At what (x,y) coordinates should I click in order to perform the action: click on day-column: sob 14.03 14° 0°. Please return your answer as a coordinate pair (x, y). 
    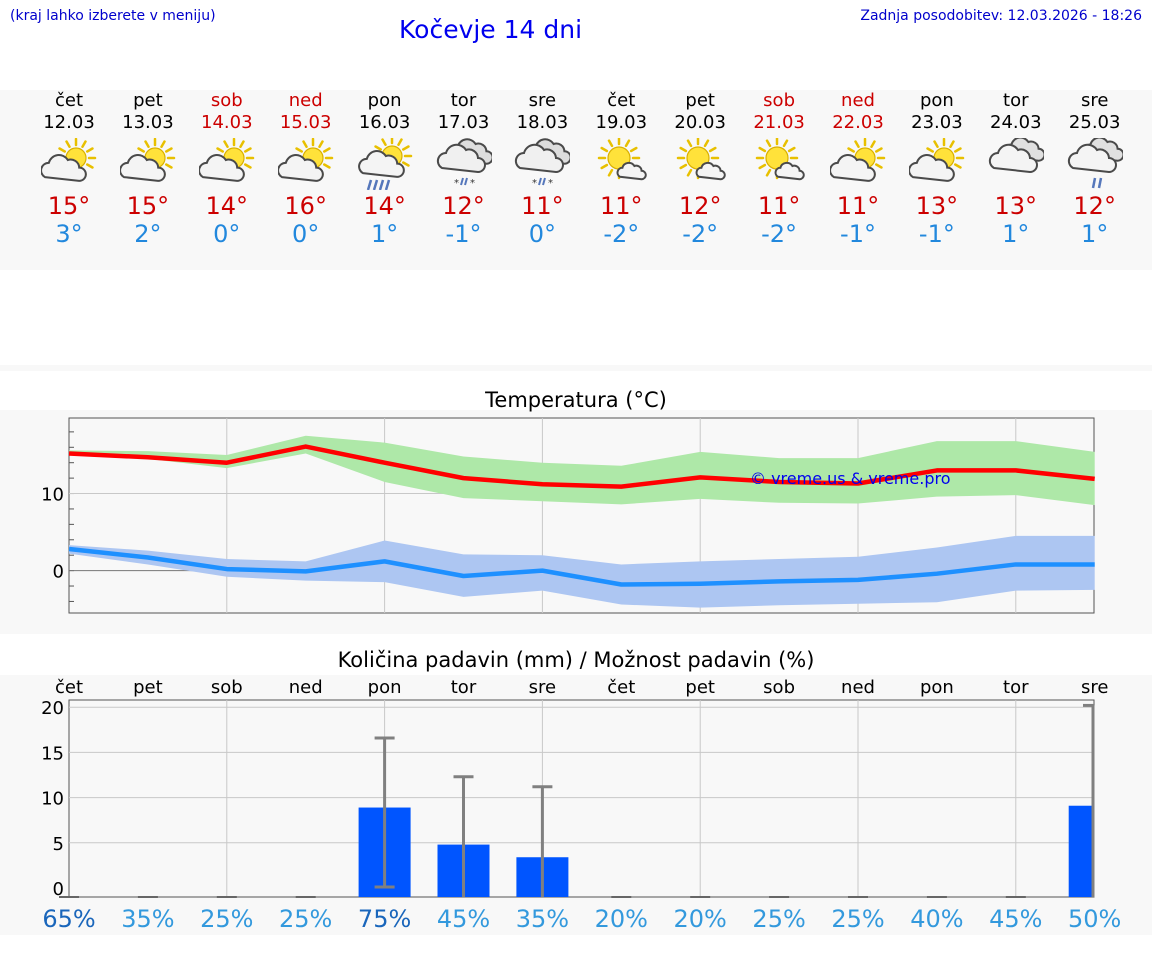
    Looking at the image, I should click on (227, 169).